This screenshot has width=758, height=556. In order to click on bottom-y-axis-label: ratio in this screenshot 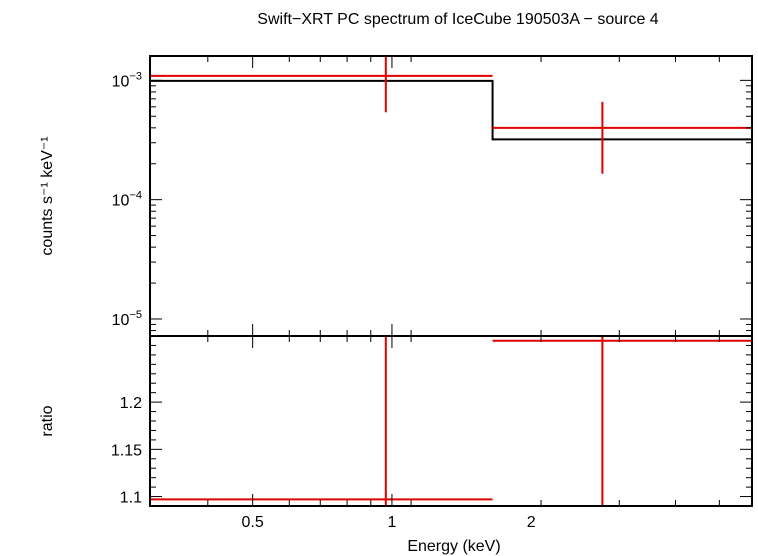, I will do `click(47, 420)`.